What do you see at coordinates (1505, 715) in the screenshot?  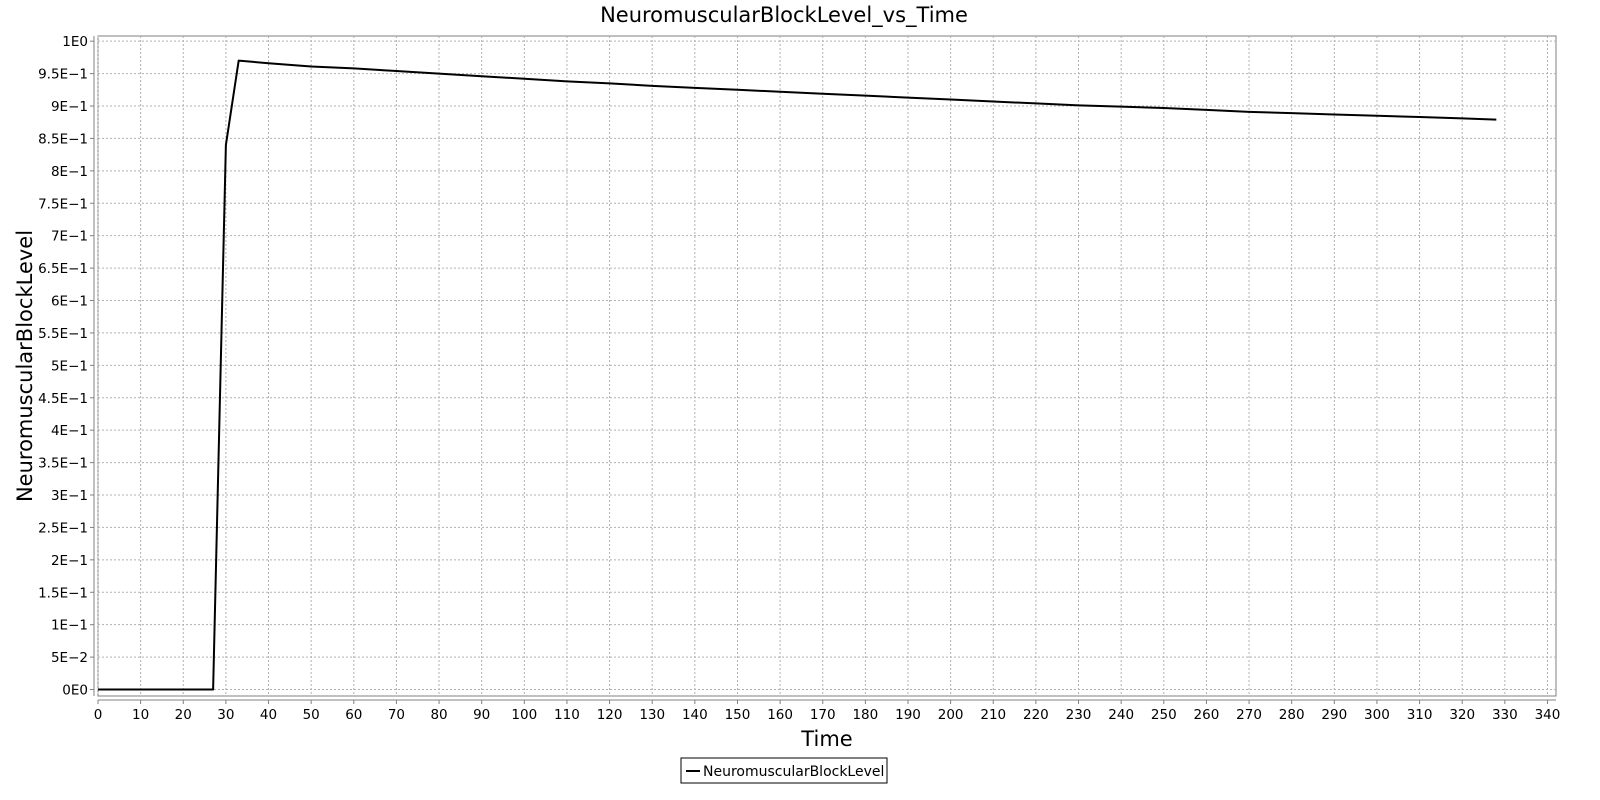 I see `x-tick-label: 330` at bounding box center [1505, 715].